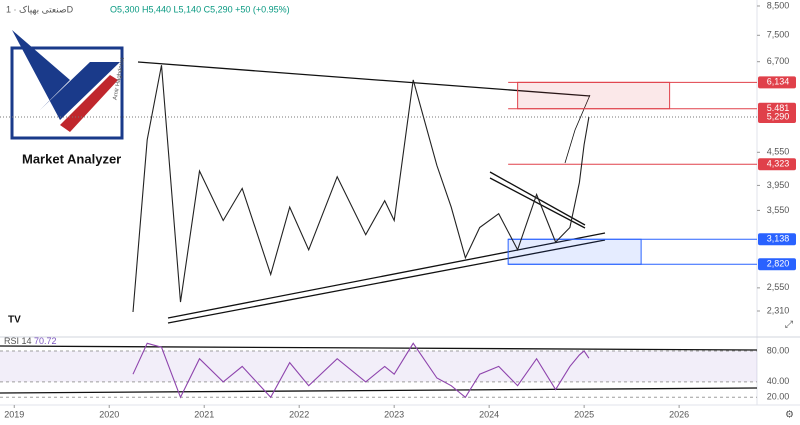 The height and width of the screenshot is (425, 800). I want to click on y-tick-label: 6,700, so click(778, 61).